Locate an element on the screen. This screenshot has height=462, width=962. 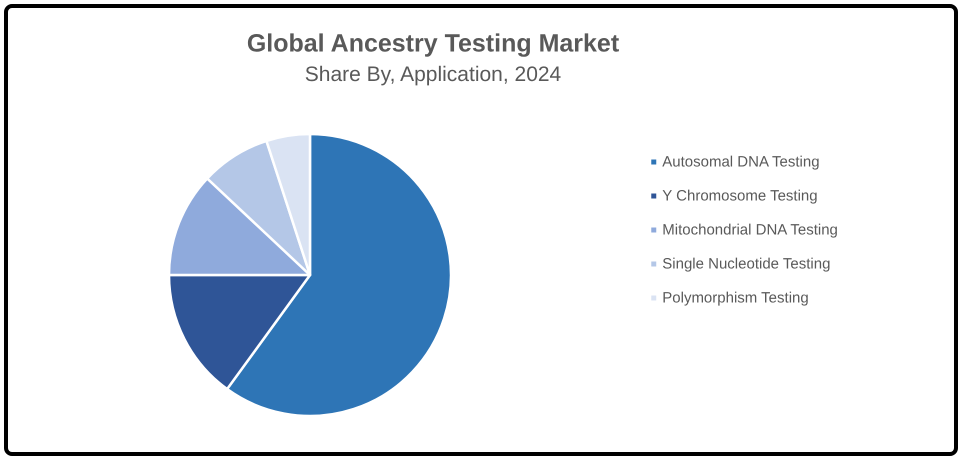
chart-title: Global Ancestry Testing Market is located at coordinates (433, 44).